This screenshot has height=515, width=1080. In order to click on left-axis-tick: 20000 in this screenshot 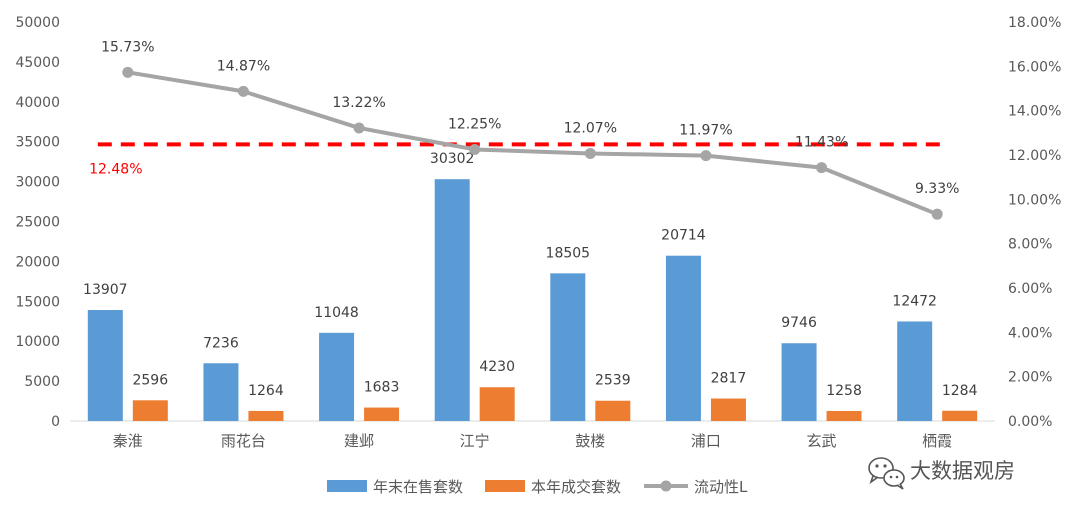, I will do `click(37, 262)`.